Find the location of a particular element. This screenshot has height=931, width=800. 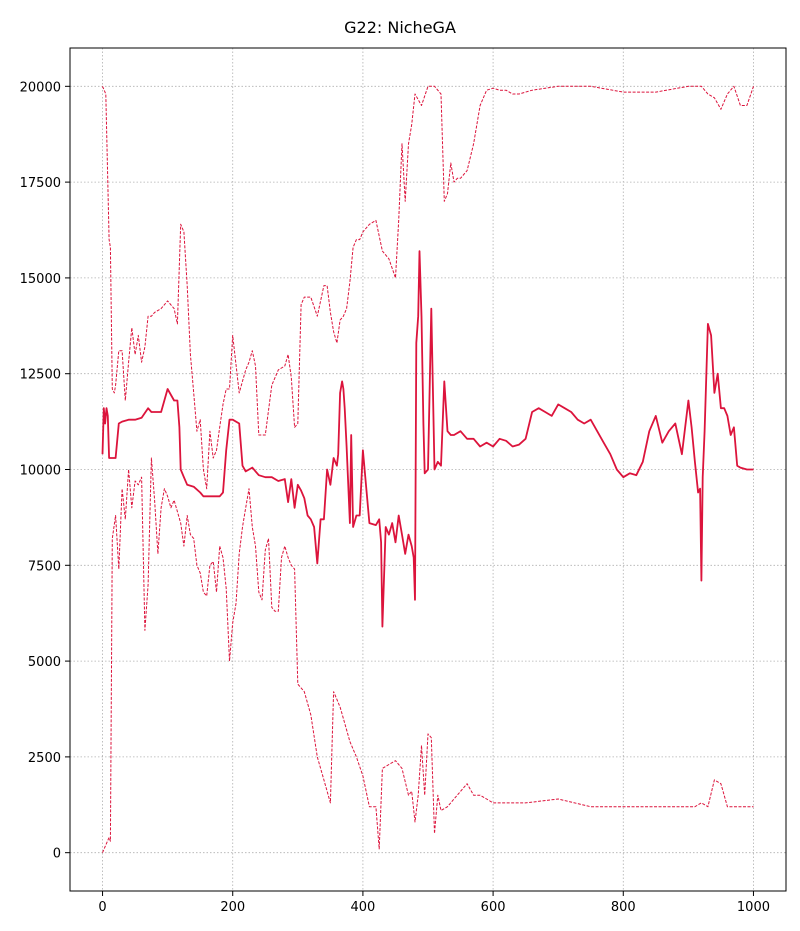

x-tick-label: 600 is located at coordinates (493, 907).